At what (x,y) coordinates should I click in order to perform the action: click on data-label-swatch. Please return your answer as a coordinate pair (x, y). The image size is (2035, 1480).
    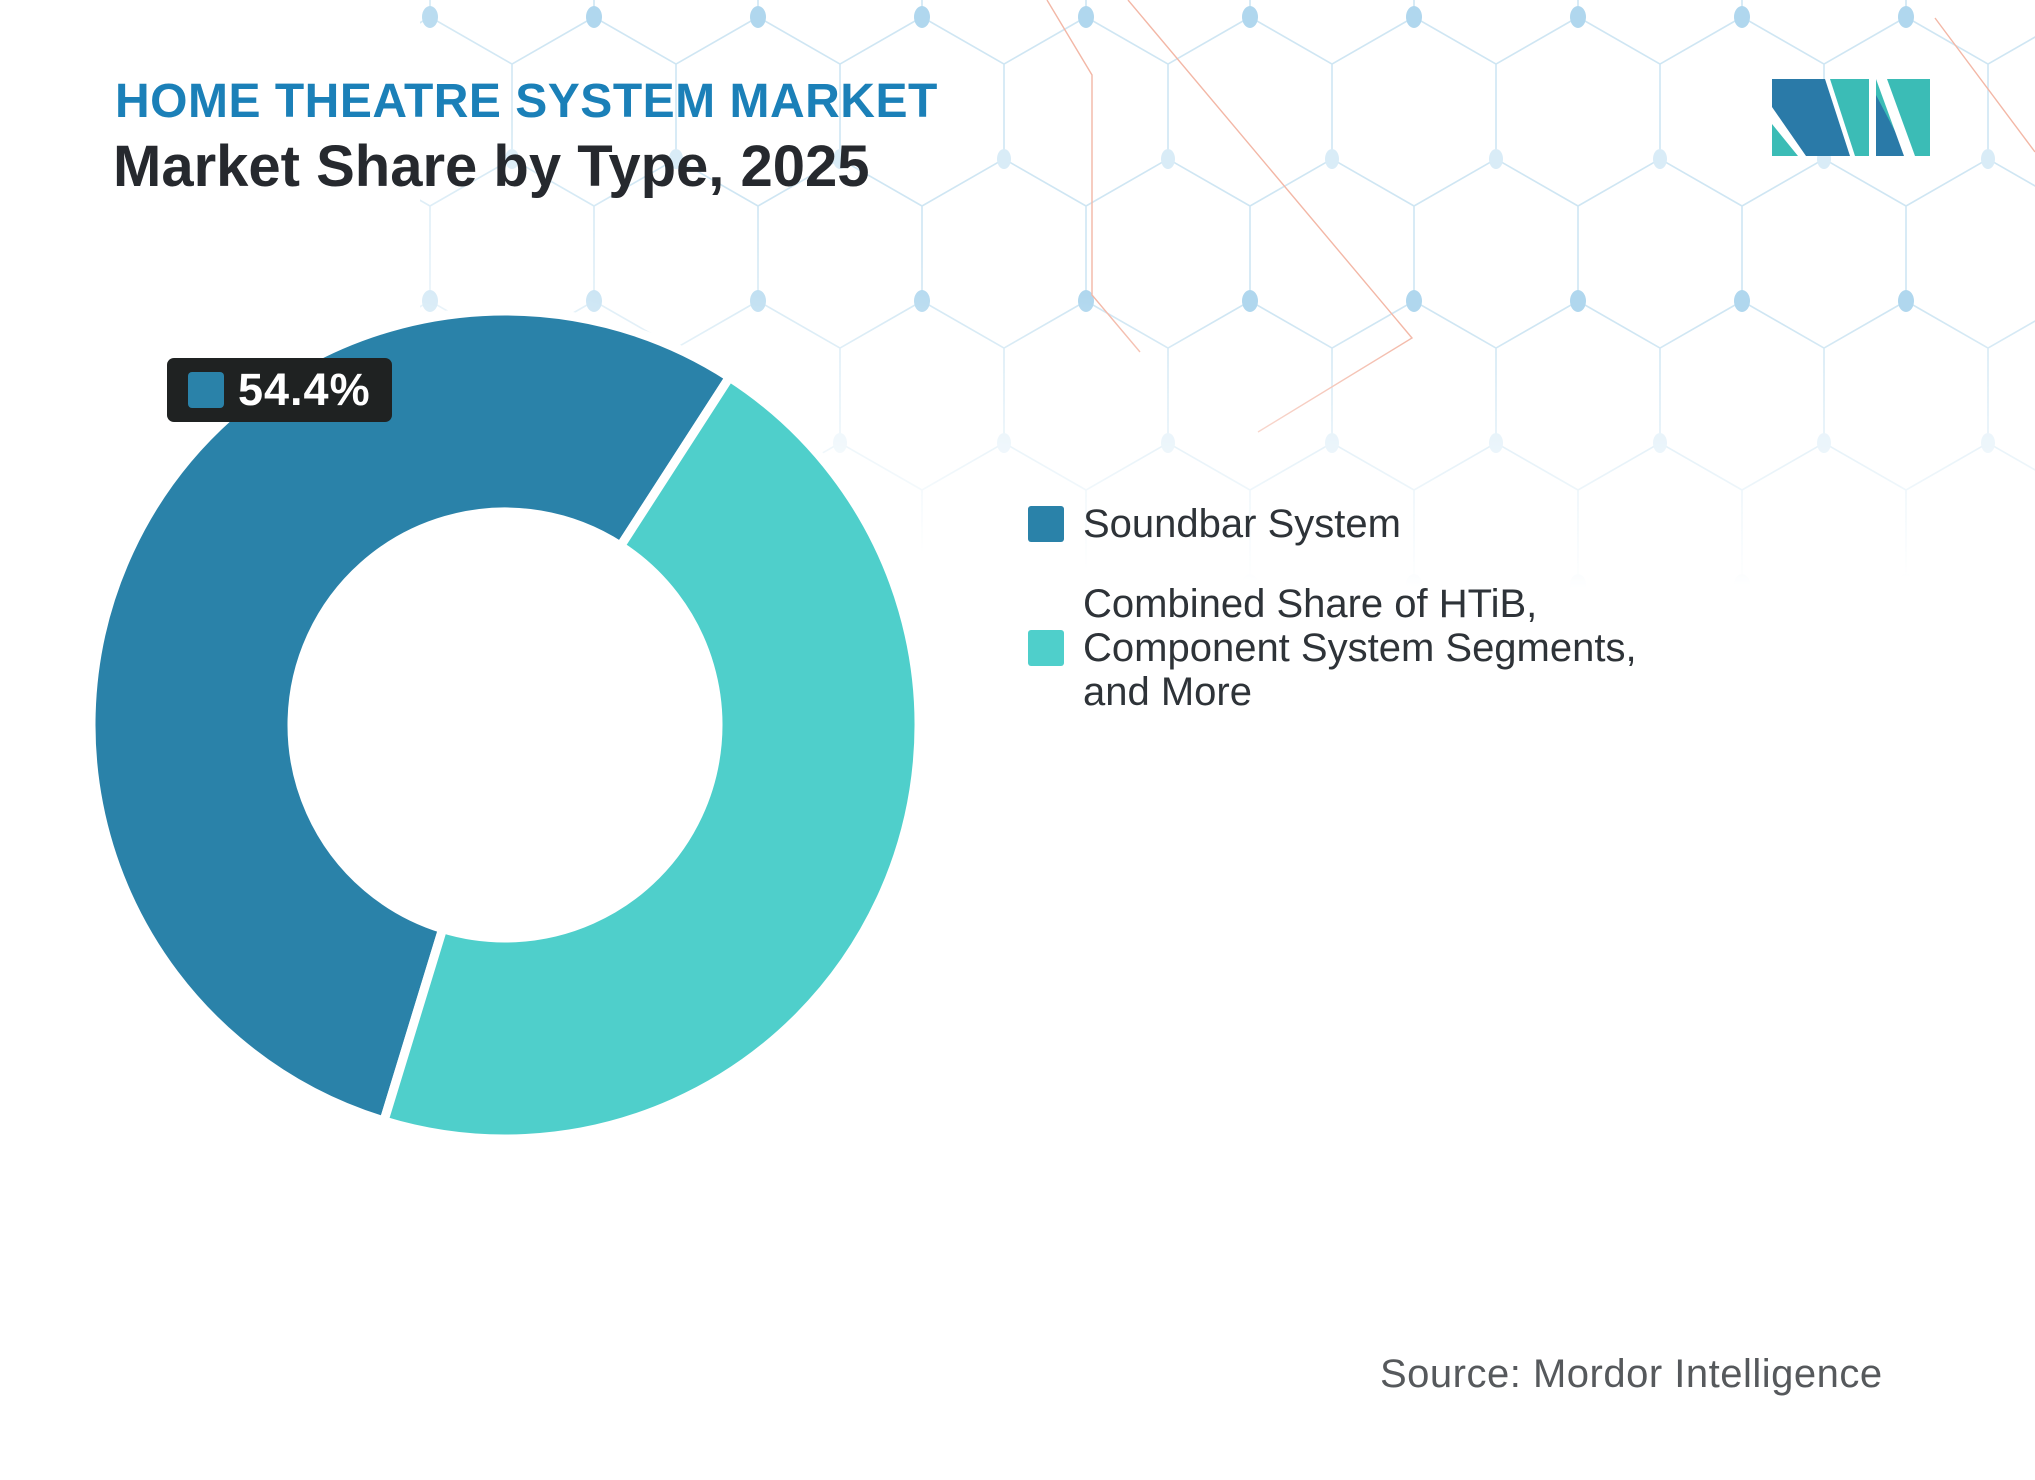
    Looking at the image, I should click on (206, 390).